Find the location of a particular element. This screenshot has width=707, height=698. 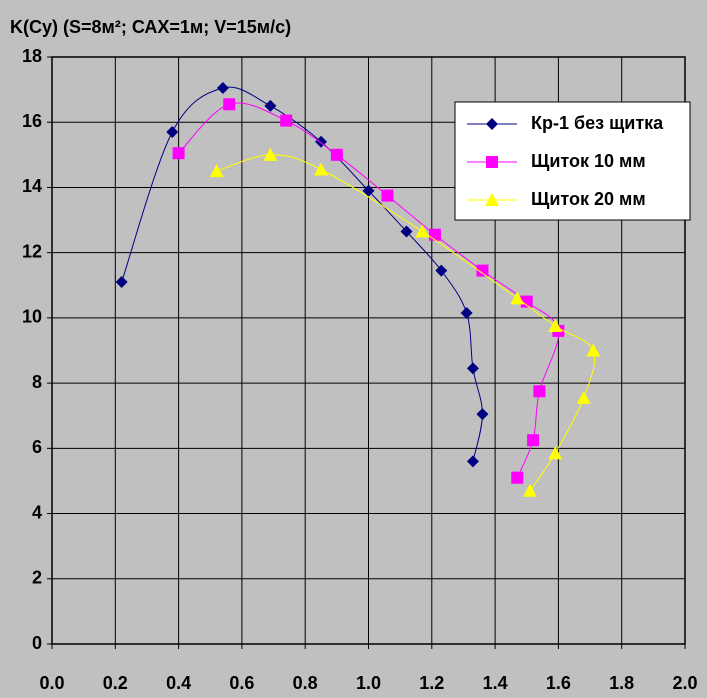

legend: Кр-1 без щитка Щиток 10 мм Щиток 20 мм is located at coordinates (572, 161).